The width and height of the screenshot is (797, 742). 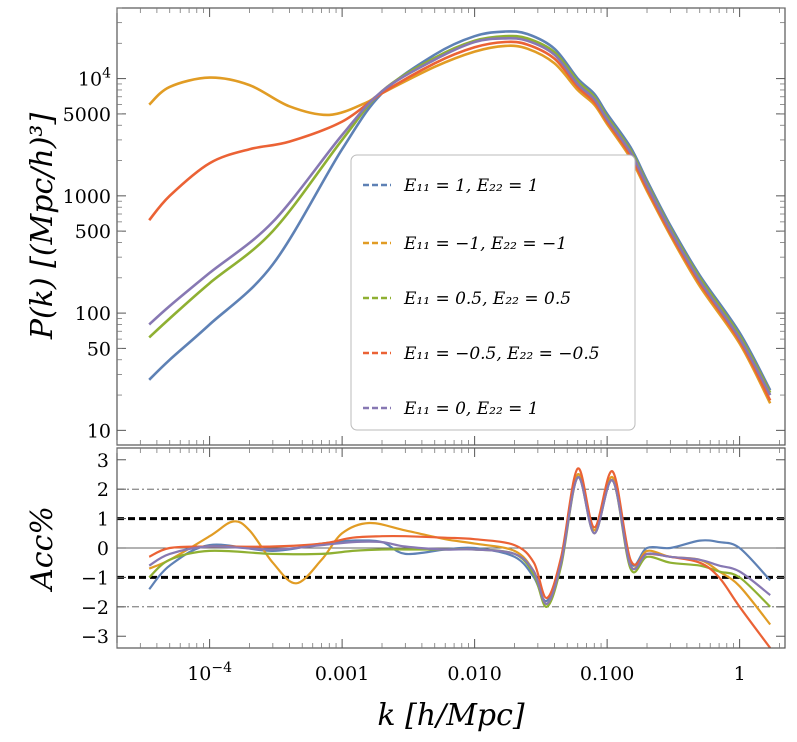 What do you see at coordinates (95, 608) in the screenshot?
I see `bottom-y-tick-label-5: −2` at bounding box center [95, 608].